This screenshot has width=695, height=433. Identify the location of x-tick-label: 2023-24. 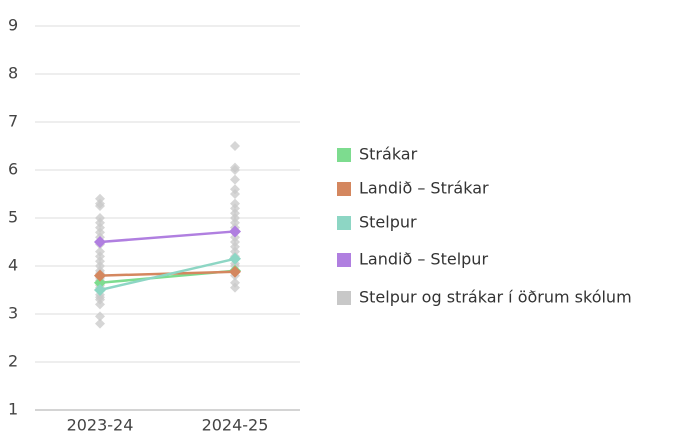
(100, 424).